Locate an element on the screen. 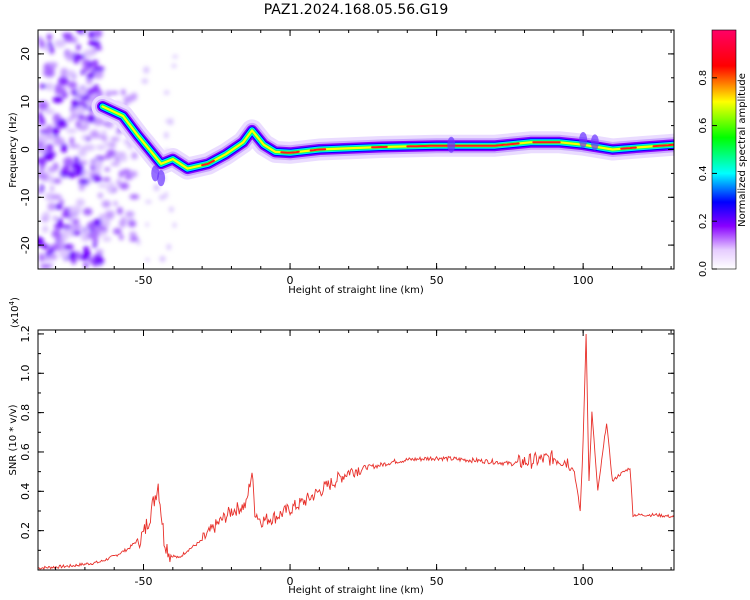  snr-yscale-note: (x104) is located at coordinates (14, 312).